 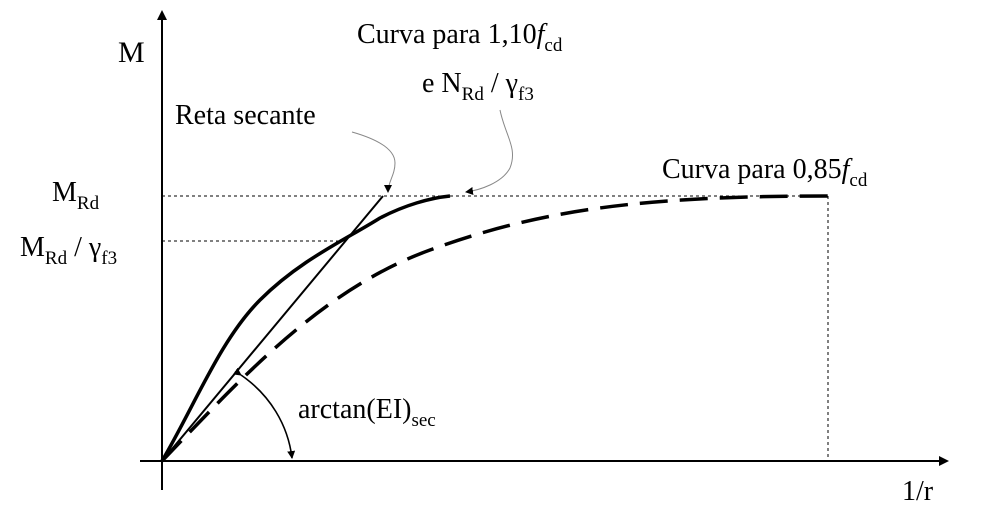 I want to click on secant-label: Reta secante, so click(x=245, y=115).